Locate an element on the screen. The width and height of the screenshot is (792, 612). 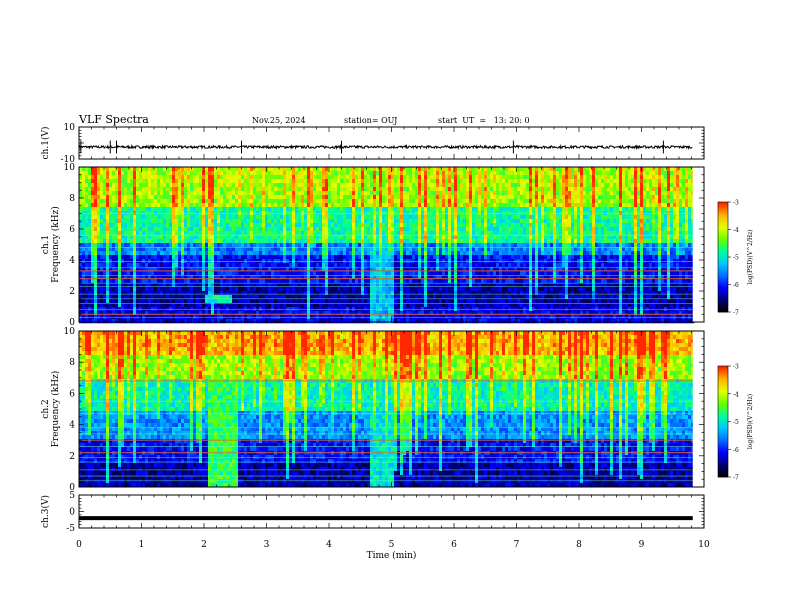
station-label: station= OUJ is located at coordinates (371, 120).